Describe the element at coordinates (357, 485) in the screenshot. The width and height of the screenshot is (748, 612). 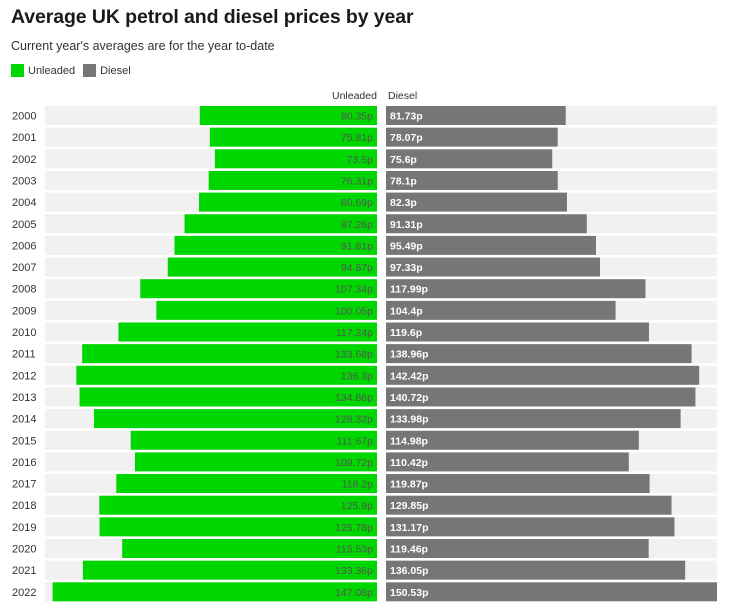
I see `data-label-unleaded: 118.2p` at that location.